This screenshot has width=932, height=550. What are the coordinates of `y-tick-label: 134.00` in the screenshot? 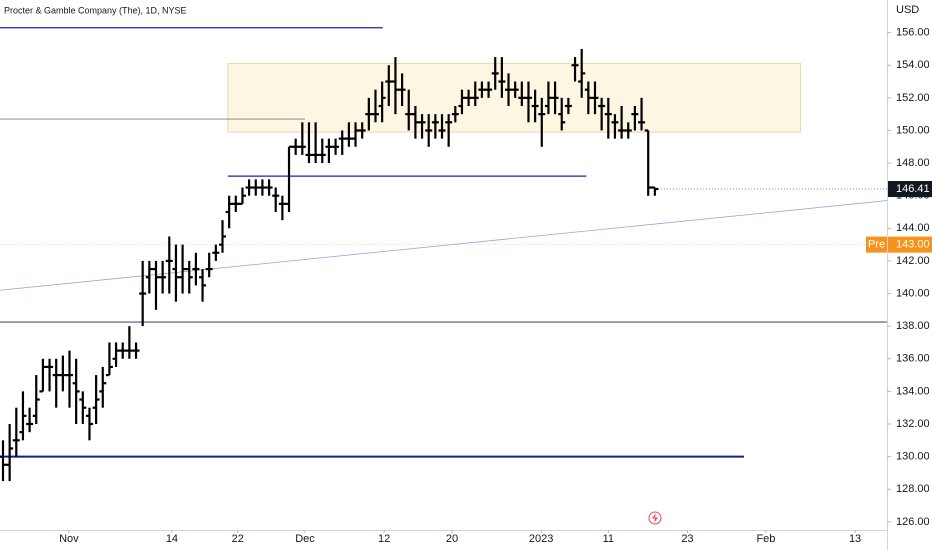 It's located at (913, 391).